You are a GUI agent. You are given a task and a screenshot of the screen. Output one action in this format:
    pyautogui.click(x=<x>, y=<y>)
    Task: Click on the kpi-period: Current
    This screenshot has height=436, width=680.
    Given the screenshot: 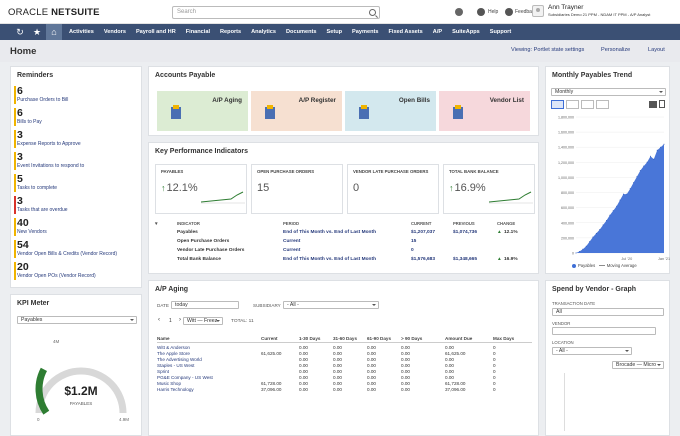 What is the action you would take?
    pyautogui.click(x=292, y=250)
    